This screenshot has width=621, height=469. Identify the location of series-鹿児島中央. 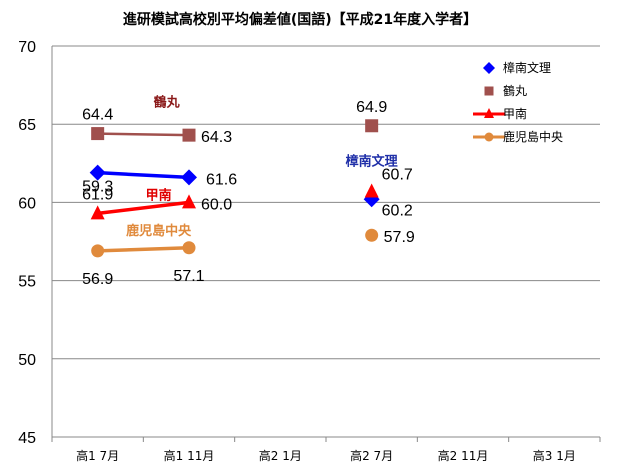
(235, 243).